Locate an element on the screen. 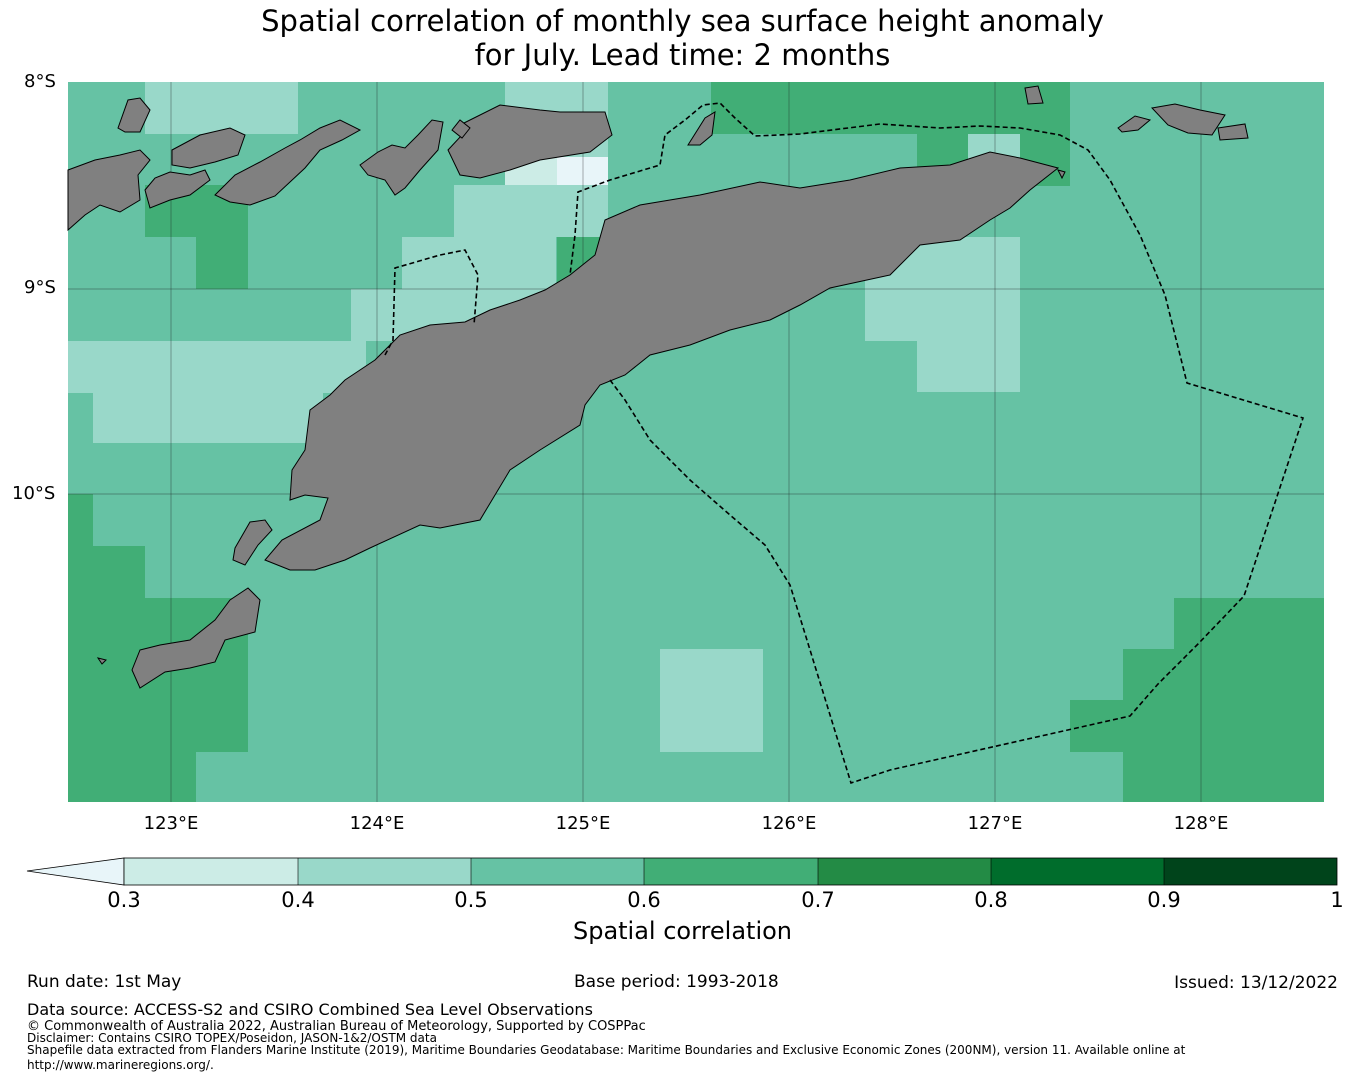 This screenshot has height=1080, width=1365. colorbar-bin-0.8-0.9 is located at coordinates (1077, 871).